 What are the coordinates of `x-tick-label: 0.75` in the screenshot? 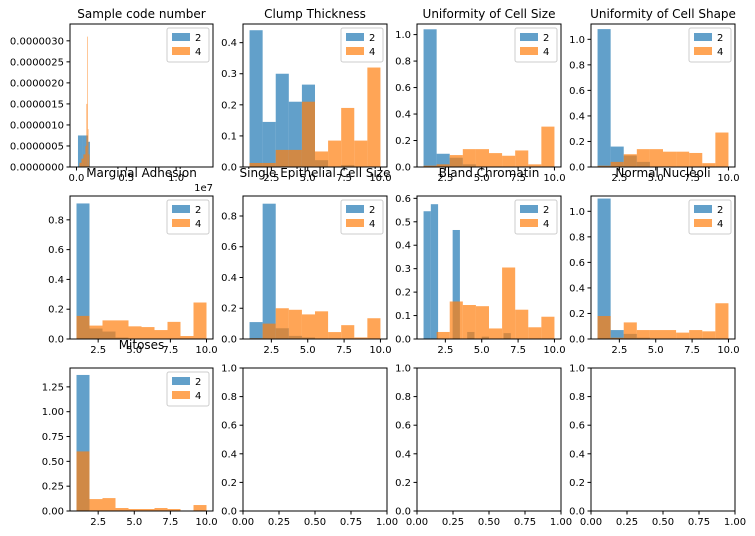 It's located at (699, 522).